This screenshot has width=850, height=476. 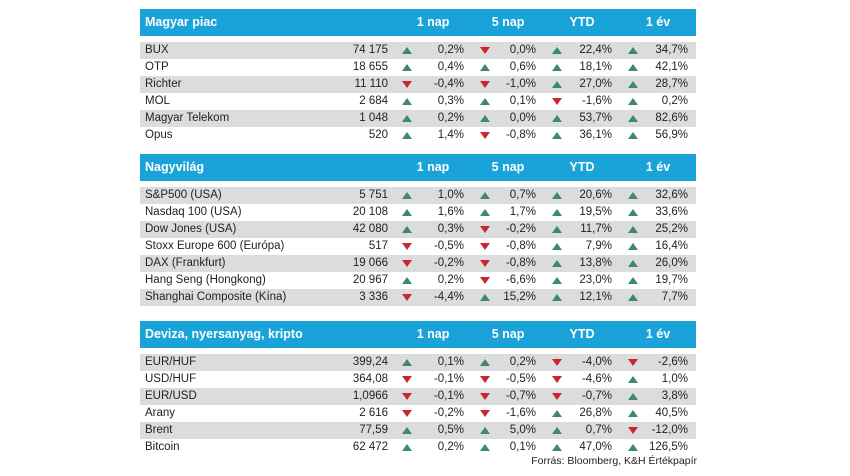 I want to click on instrument-name: BUX, so click(x=230, y=50).